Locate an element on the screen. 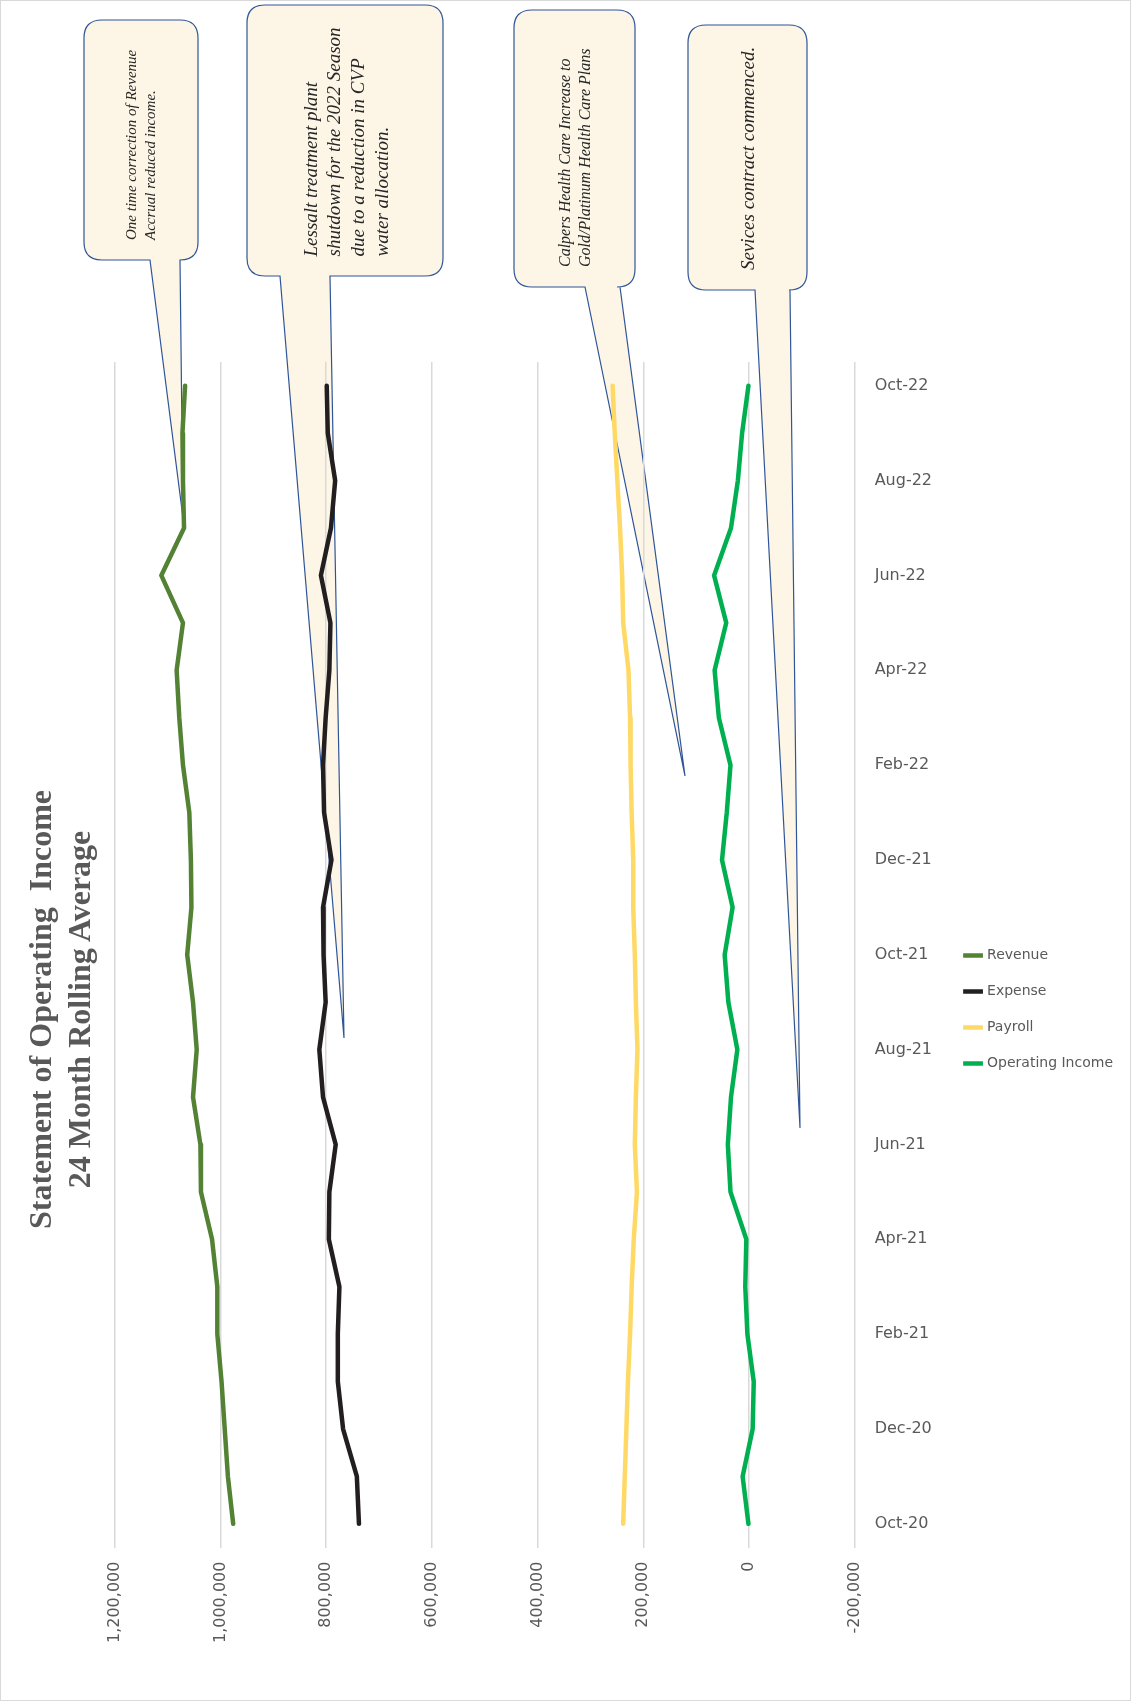 This screenshot has width=1131, height=1701. y-tick-label: Oct-22 is located at coordinates (901, 384).